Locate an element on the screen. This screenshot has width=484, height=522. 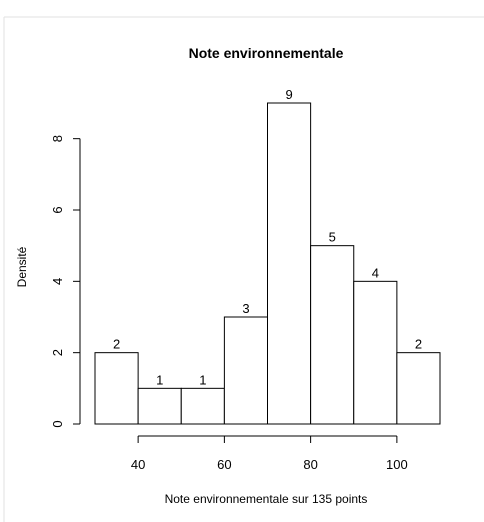
y-tick-label: 0 is located at coordinates (57, 423).